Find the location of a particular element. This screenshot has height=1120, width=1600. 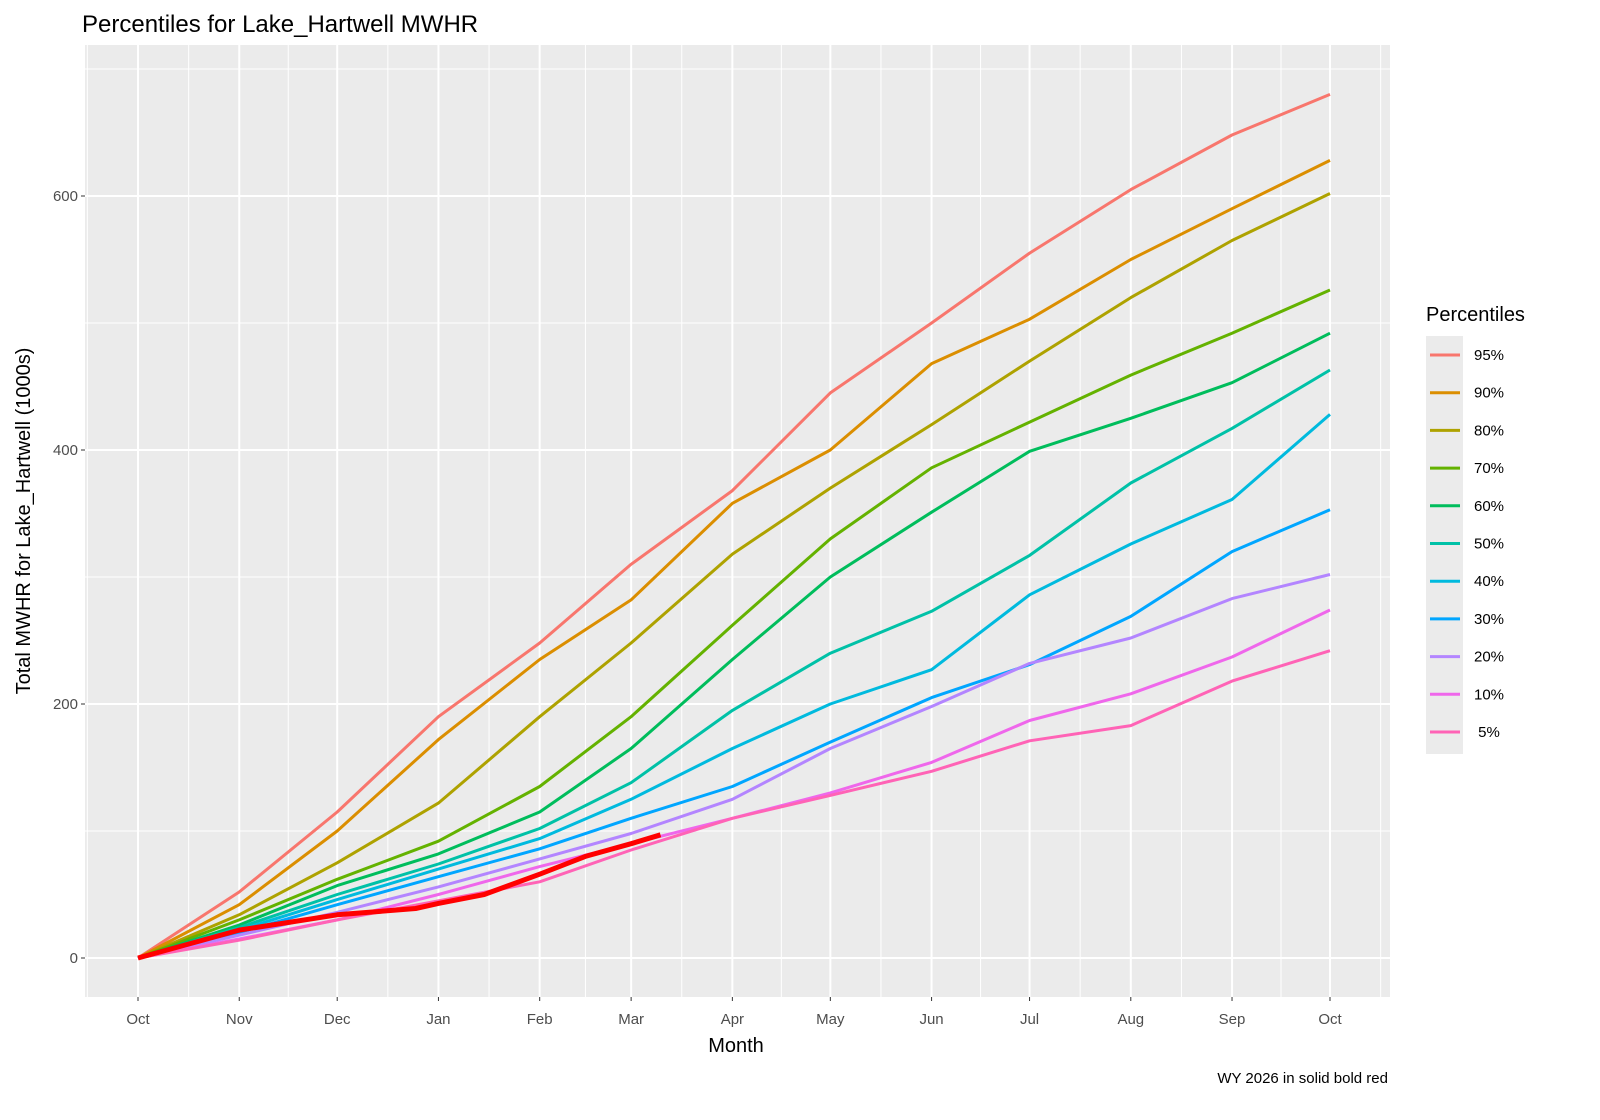

legend-label: 10% is located at coordinates (1489, 694).